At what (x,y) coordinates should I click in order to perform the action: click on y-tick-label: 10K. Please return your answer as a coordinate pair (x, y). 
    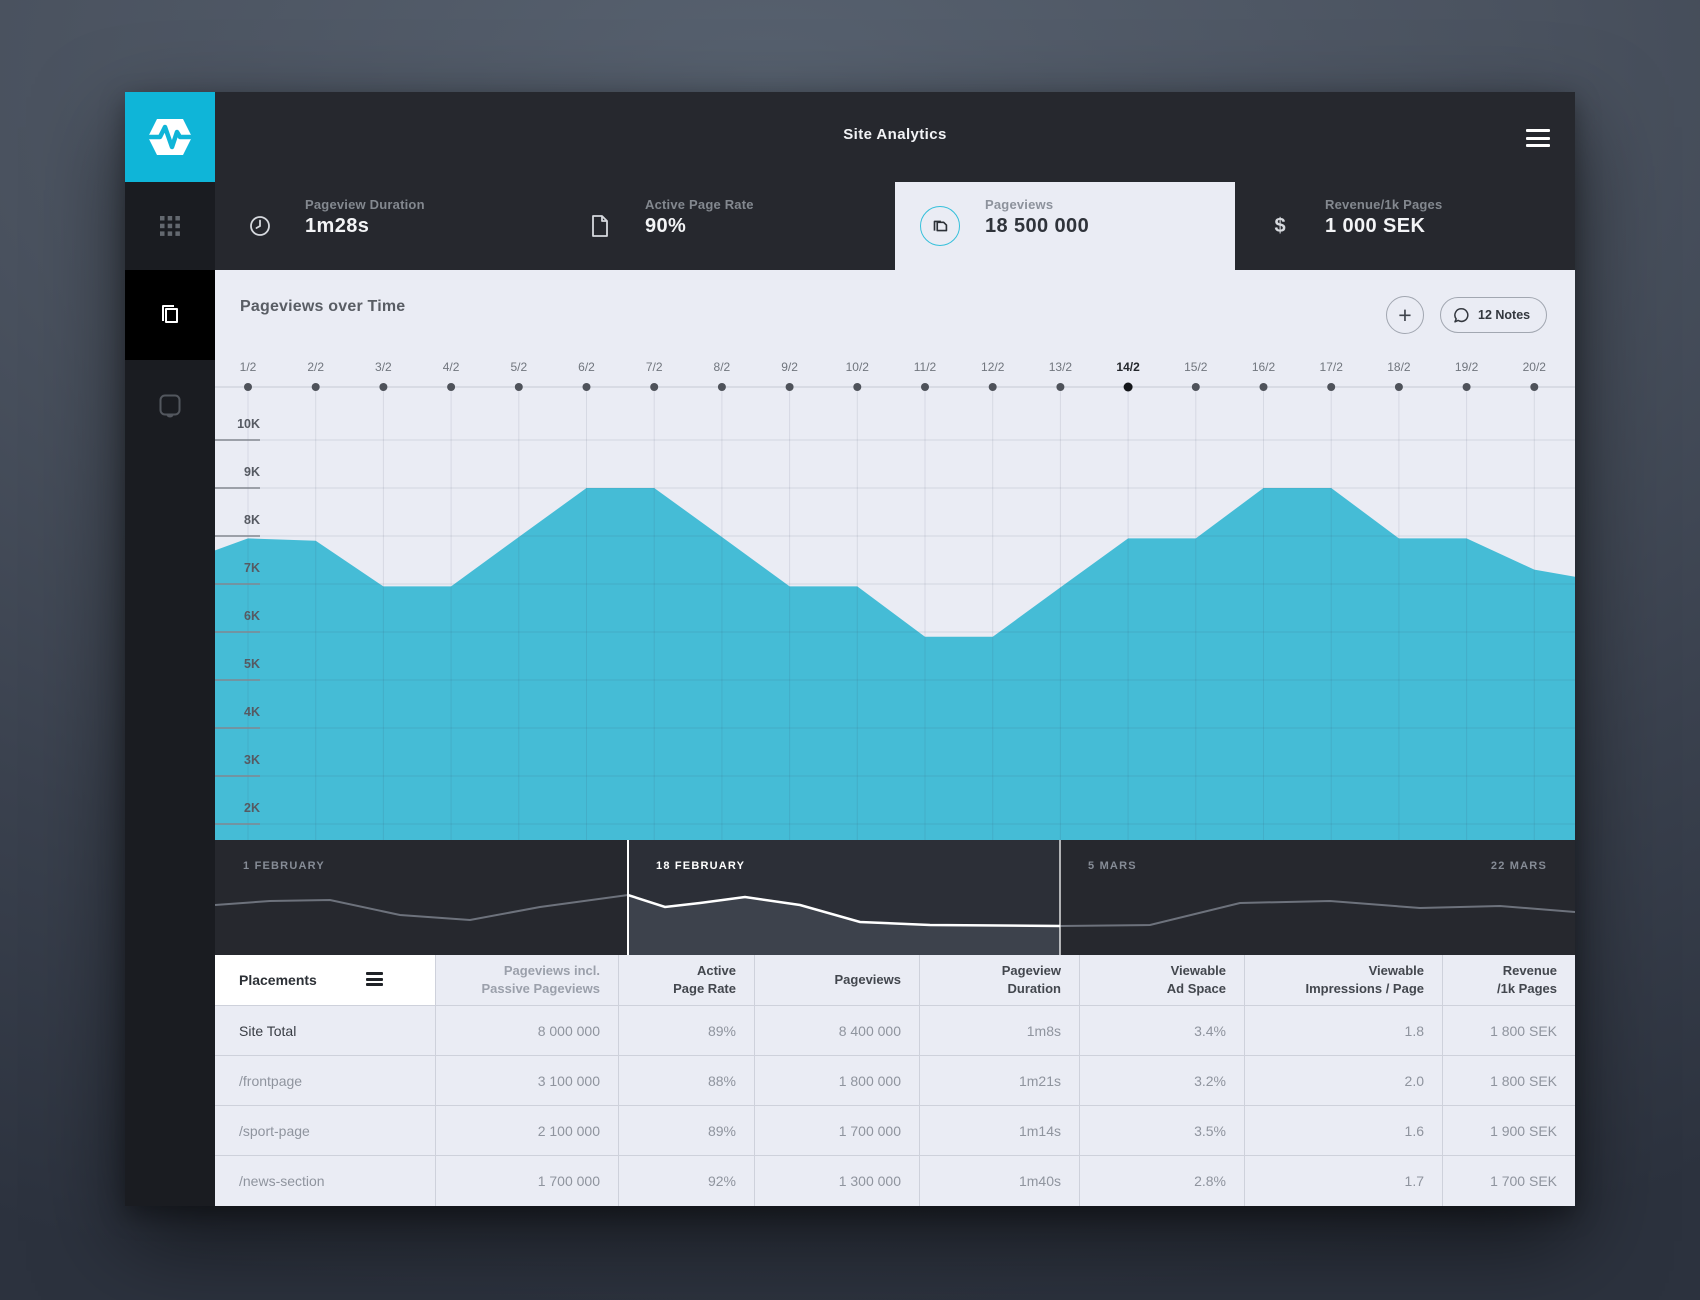
    Looking at the image, I should click on (248, 424).